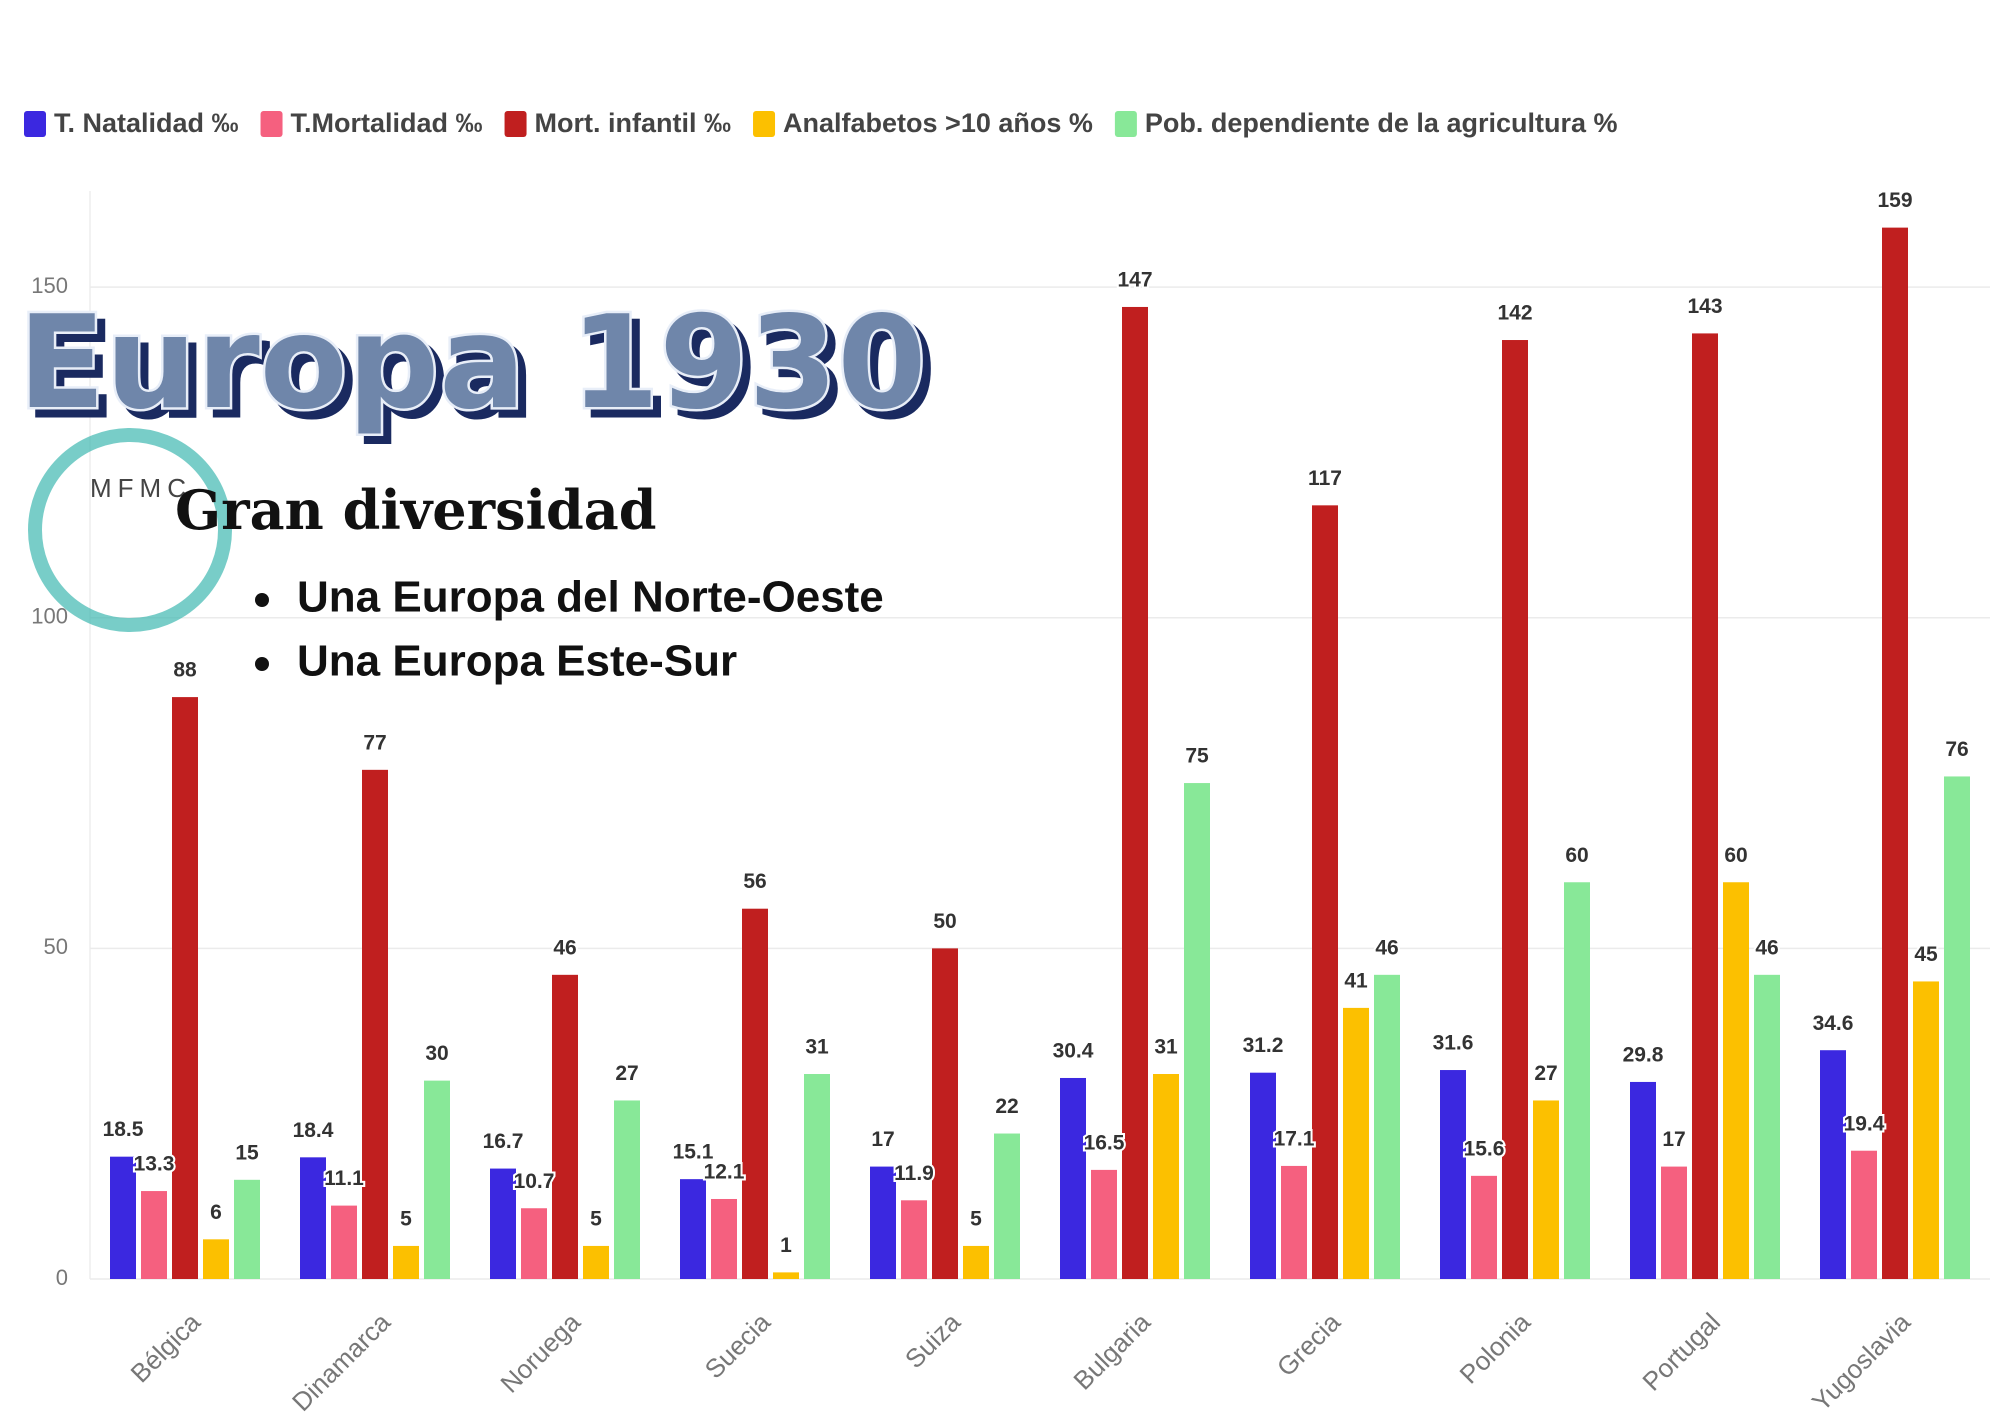 This screenshot has width=2000, height=1414. I want to click on value-label: 41, so click(1356, 980).